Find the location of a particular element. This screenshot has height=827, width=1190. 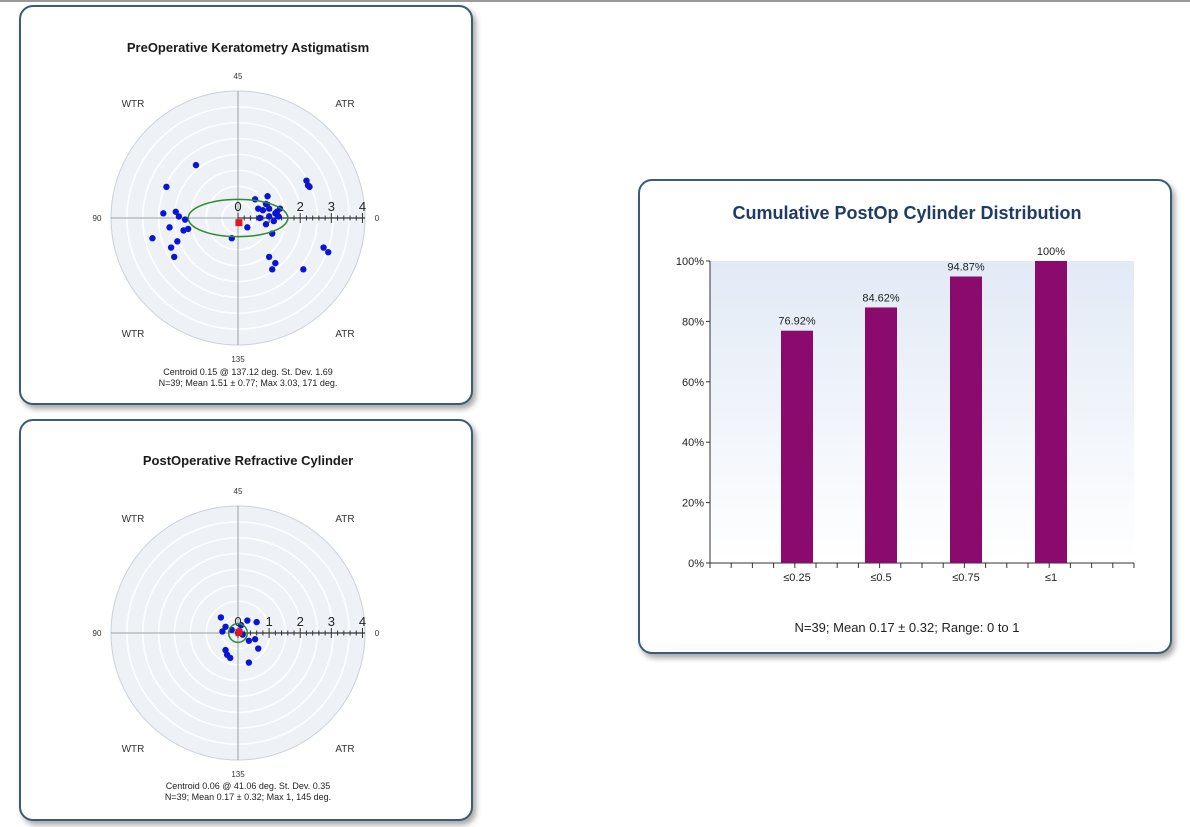

bar-value-label: 76.92% is located at coordinates (797, 322).